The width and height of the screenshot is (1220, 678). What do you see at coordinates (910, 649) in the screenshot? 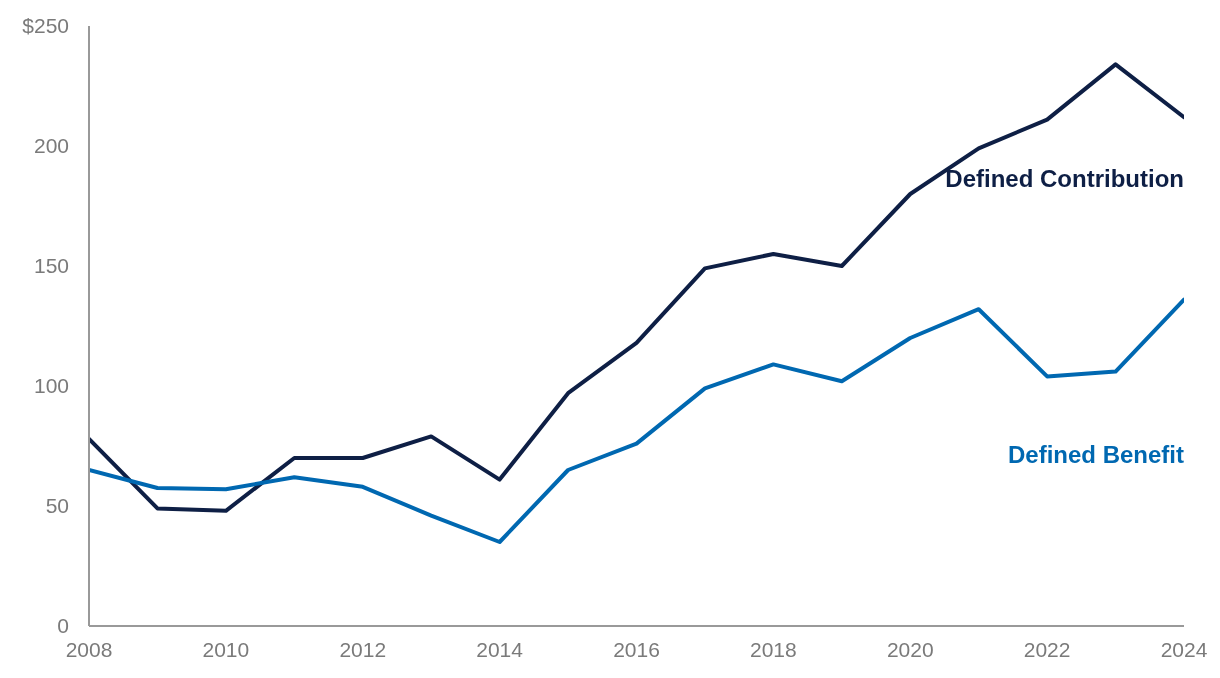
I see `x-tick-label: 2020` at bounding box center [910, 649].